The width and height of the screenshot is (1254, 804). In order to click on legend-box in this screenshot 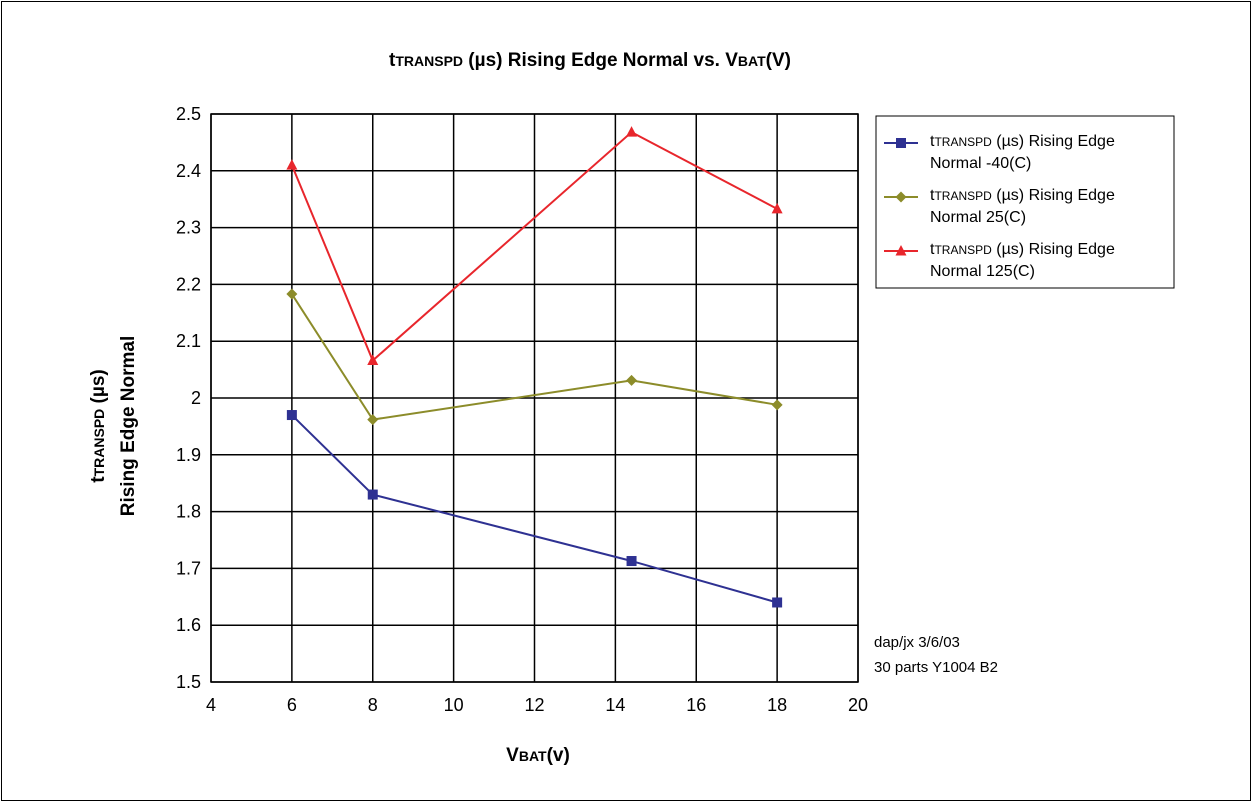, I will do `click(1025, 202)`.